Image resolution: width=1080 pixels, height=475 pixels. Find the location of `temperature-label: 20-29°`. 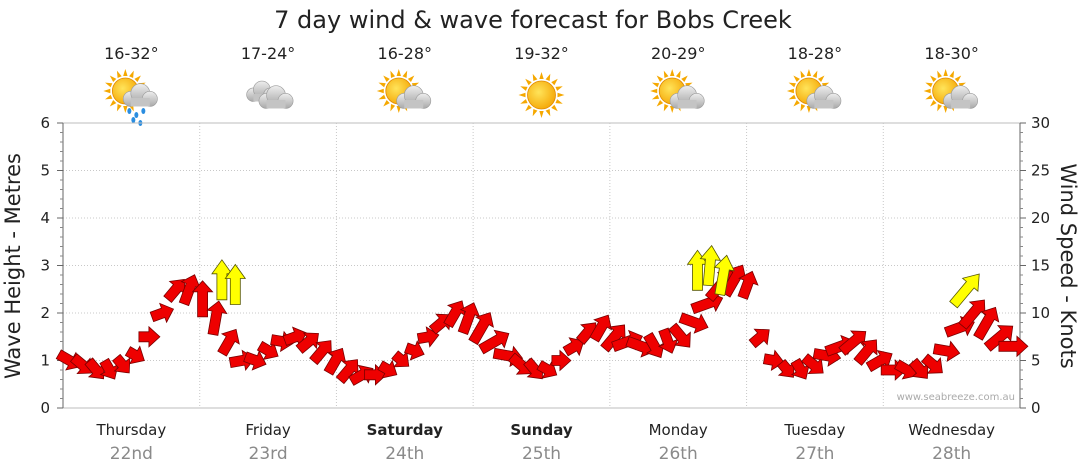

temperature-label: 20-29° is located at coordinates (678, 53).